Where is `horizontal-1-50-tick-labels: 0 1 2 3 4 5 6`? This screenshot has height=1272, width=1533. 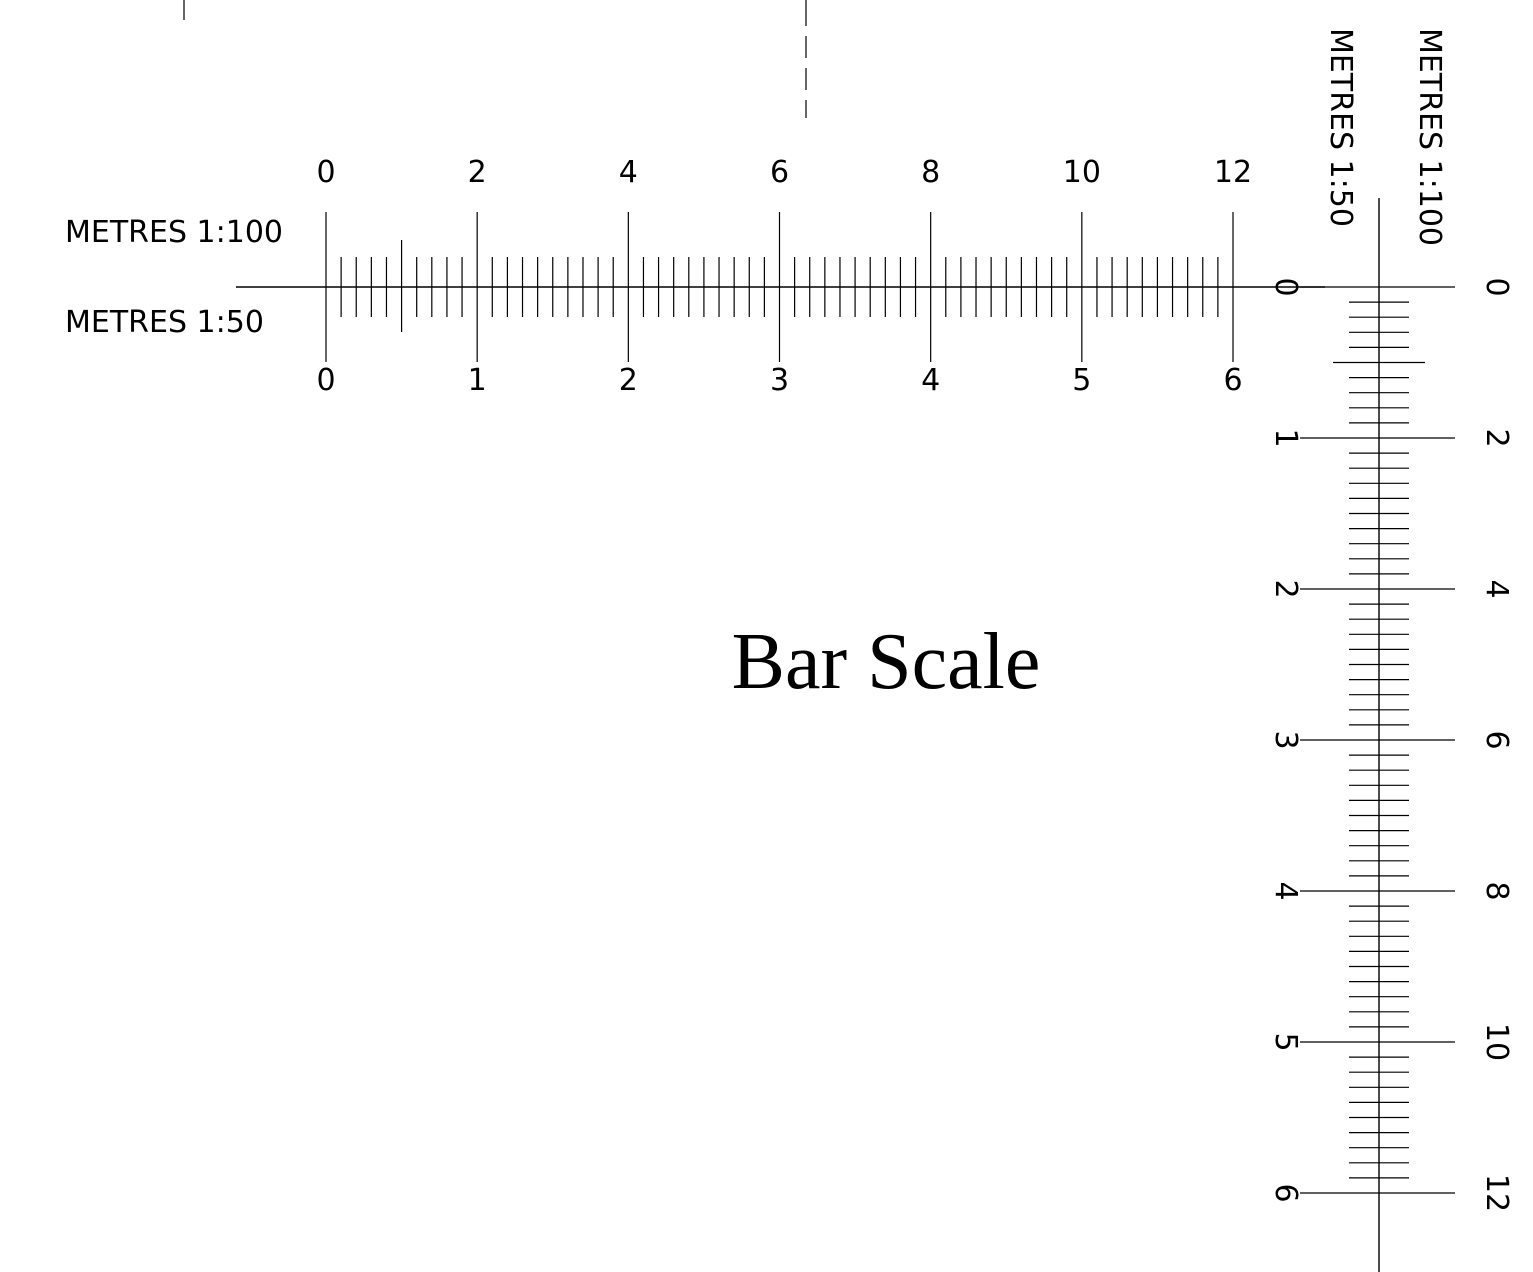 horizontal-1-50-tick-labels: 0 1 2 3 4 5 6 is located at coordinates (779, 380).